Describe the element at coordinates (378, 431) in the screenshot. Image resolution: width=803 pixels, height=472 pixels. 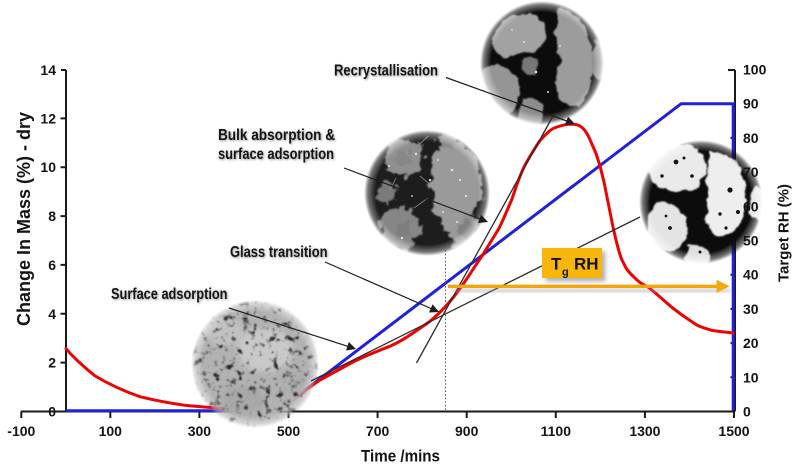
I see `svg-text: 700` at that location.